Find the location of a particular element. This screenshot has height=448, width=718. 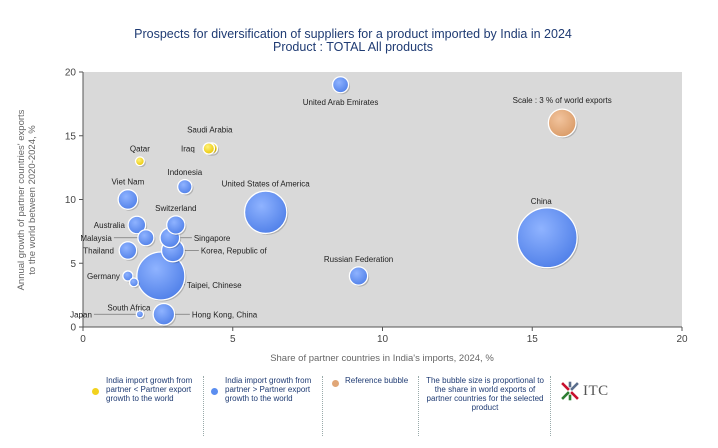

bubble-south-africa is located at coordinates (133, 282).